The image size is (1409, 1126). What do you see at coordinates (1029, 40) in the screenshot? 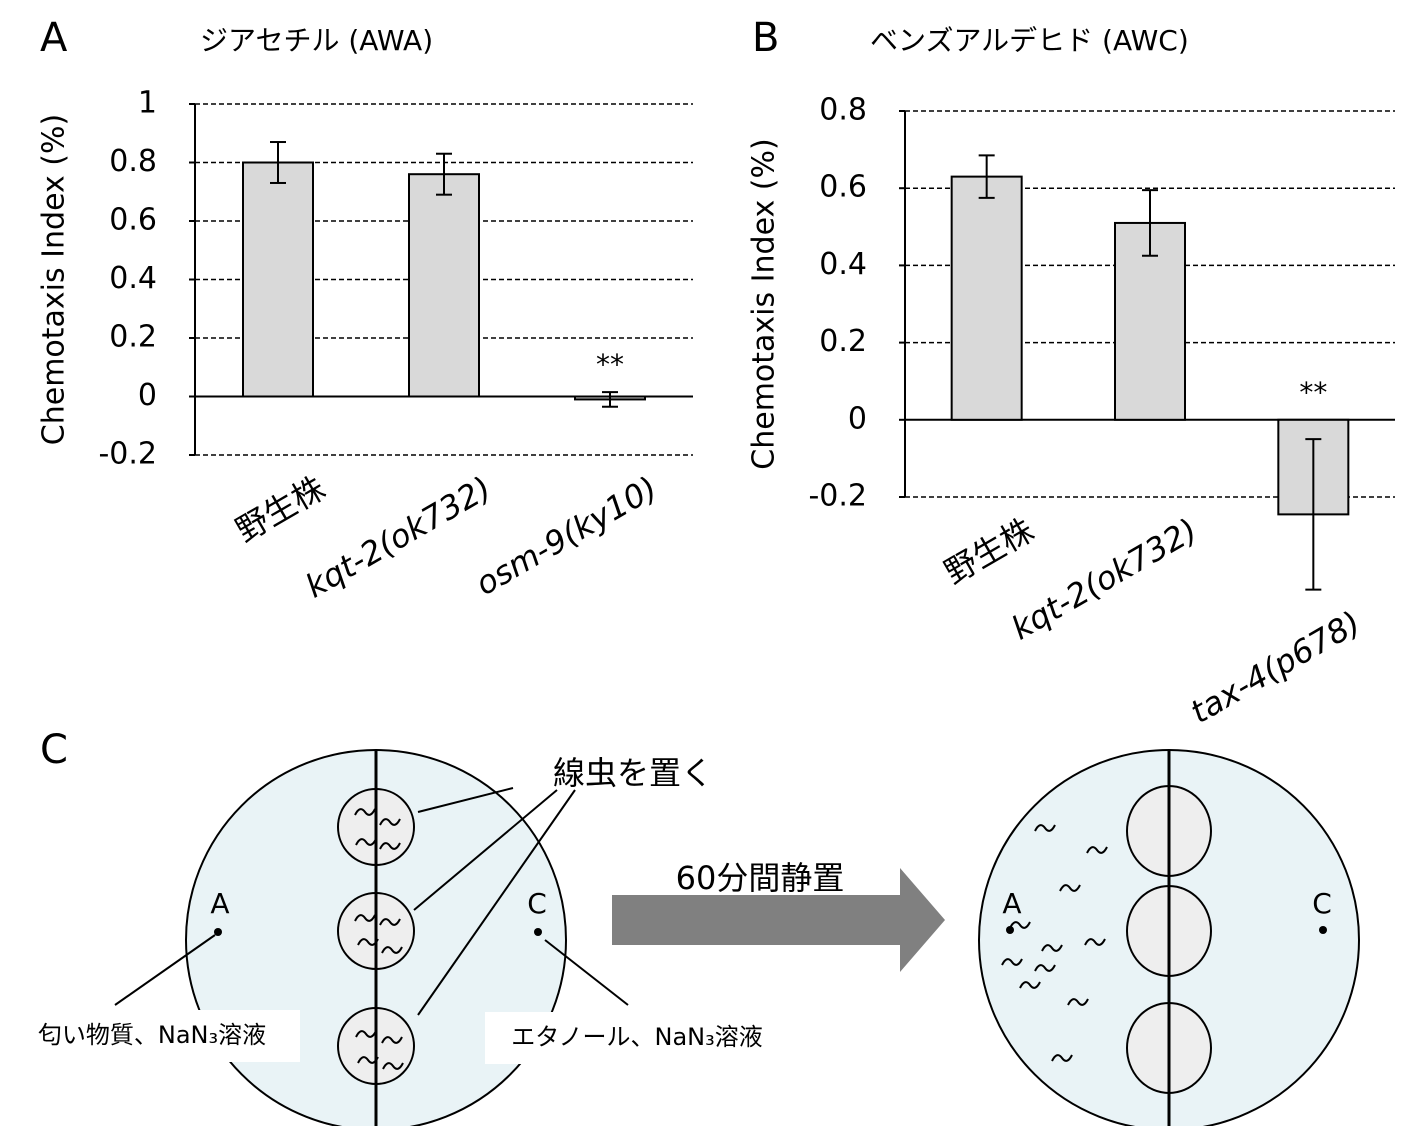
I see `chart-title: ベンズアルデヒド (AWC)` at bounding box center [1029, 40].